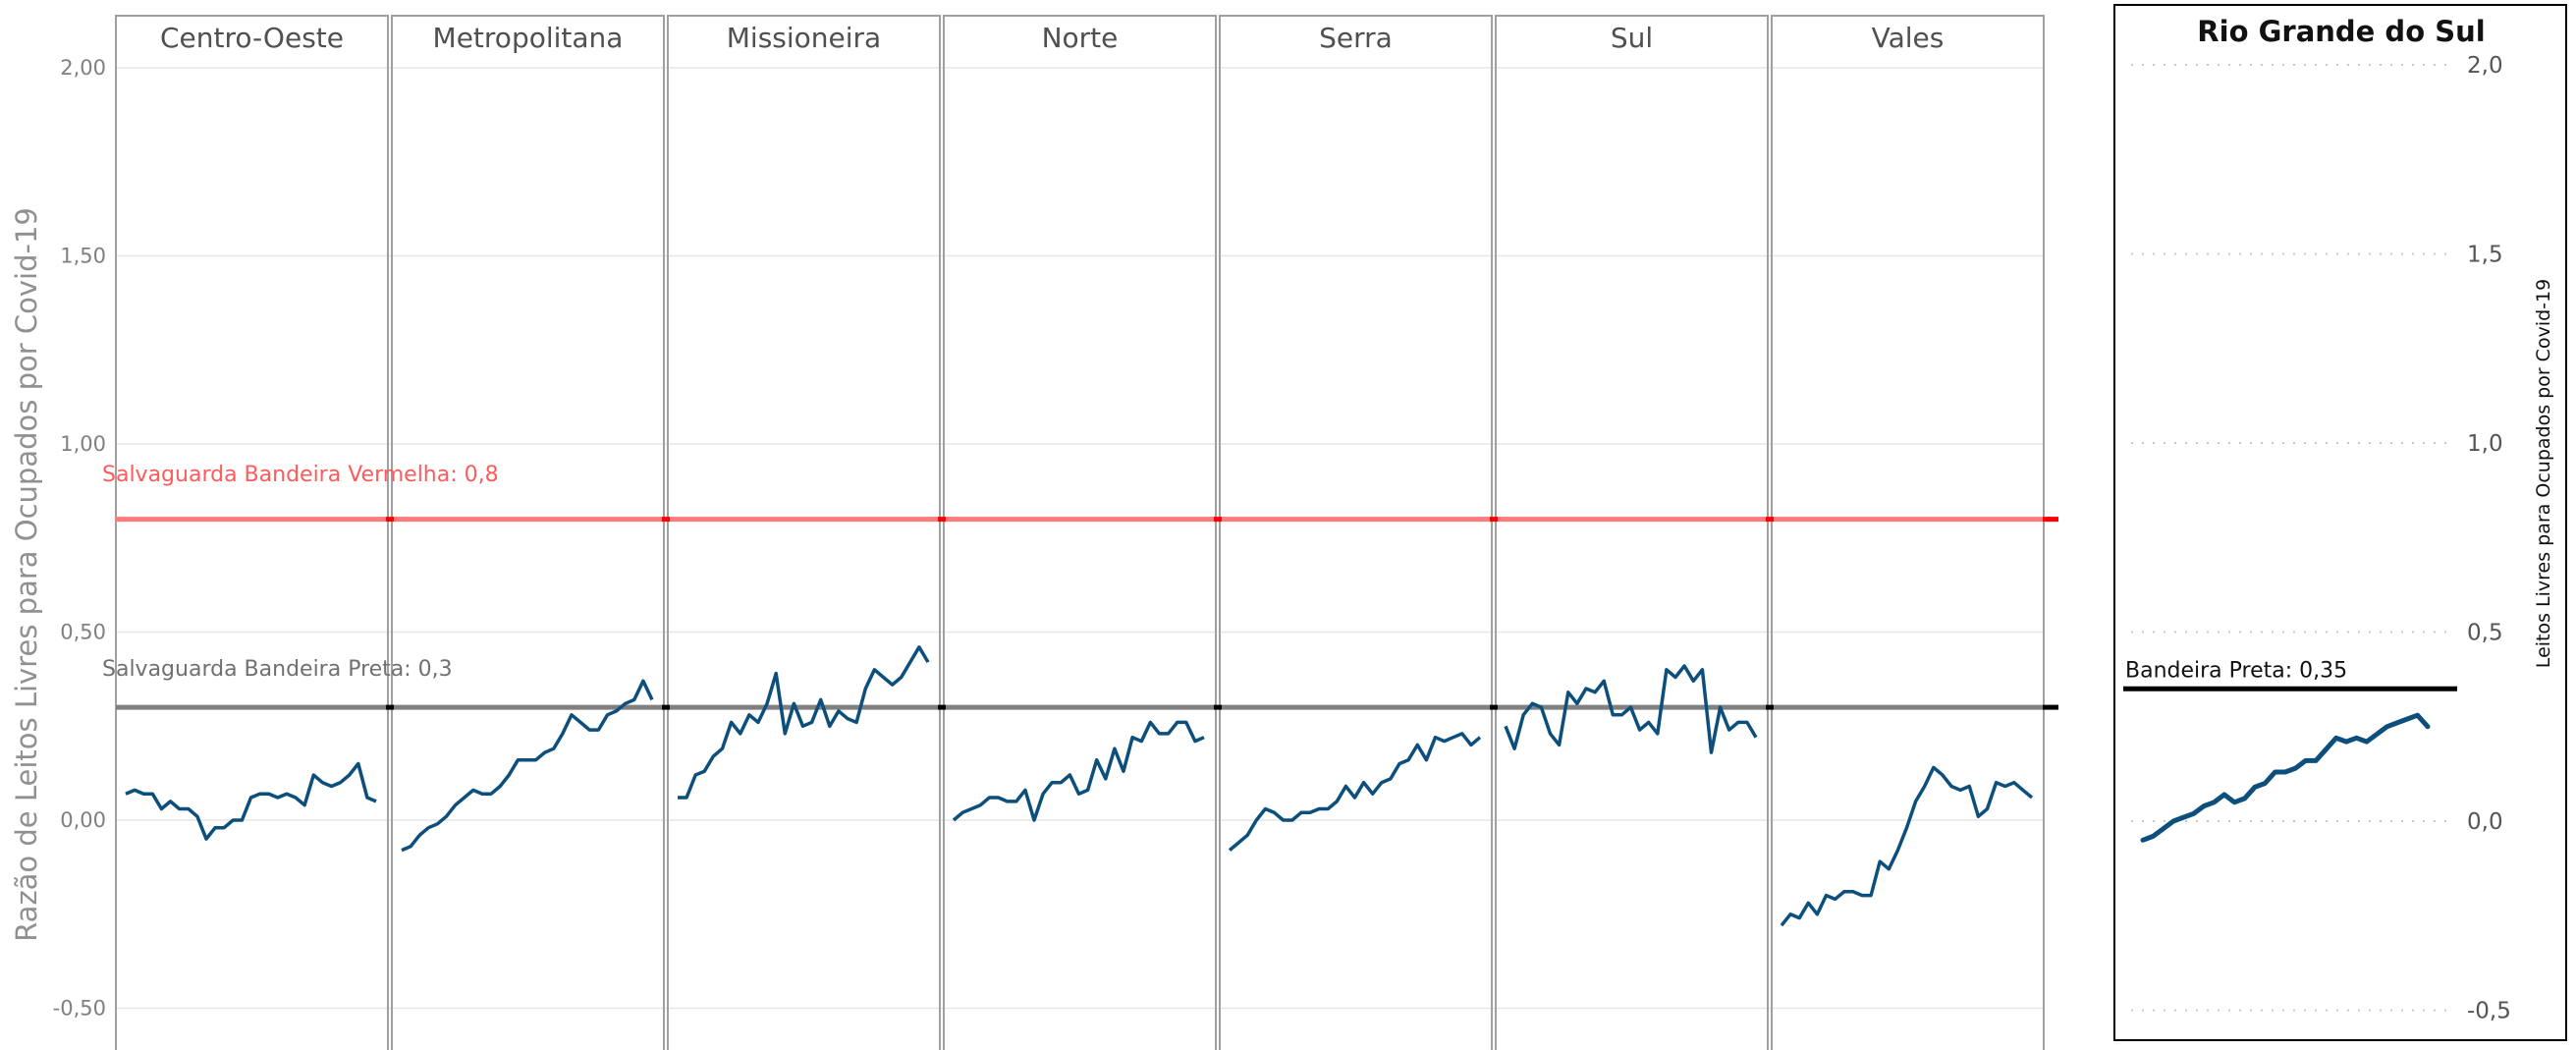 This screenshot has width=2576, height=1050. What do you see at coordinates (2485, 633) in the screenshot?
I see `rs-y-tick-label: 0,5` at bounding box center [2485, 633].